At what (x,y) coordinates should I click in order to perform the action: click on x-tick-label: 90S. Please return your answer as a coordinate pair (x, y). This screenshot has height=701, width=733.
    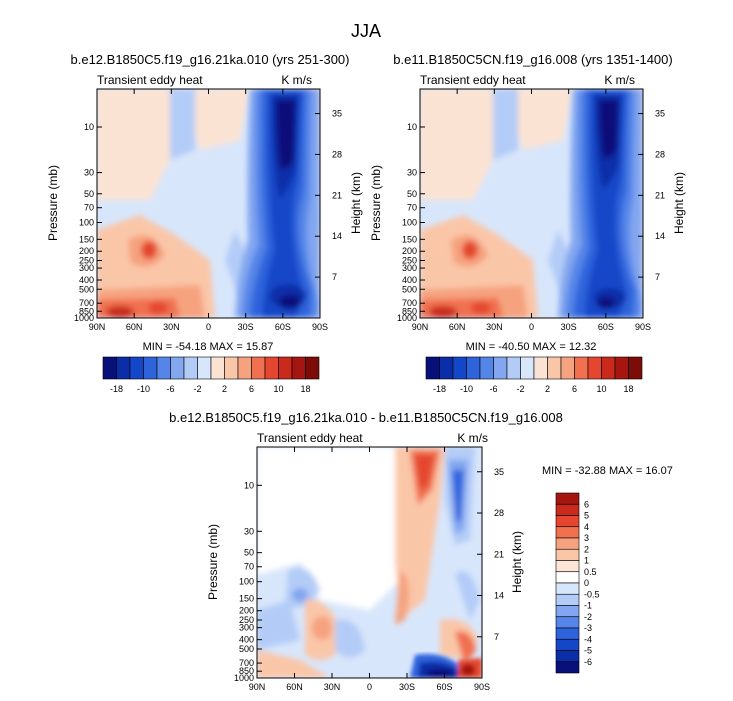
    Looking at the image, I should click on (482, 687).